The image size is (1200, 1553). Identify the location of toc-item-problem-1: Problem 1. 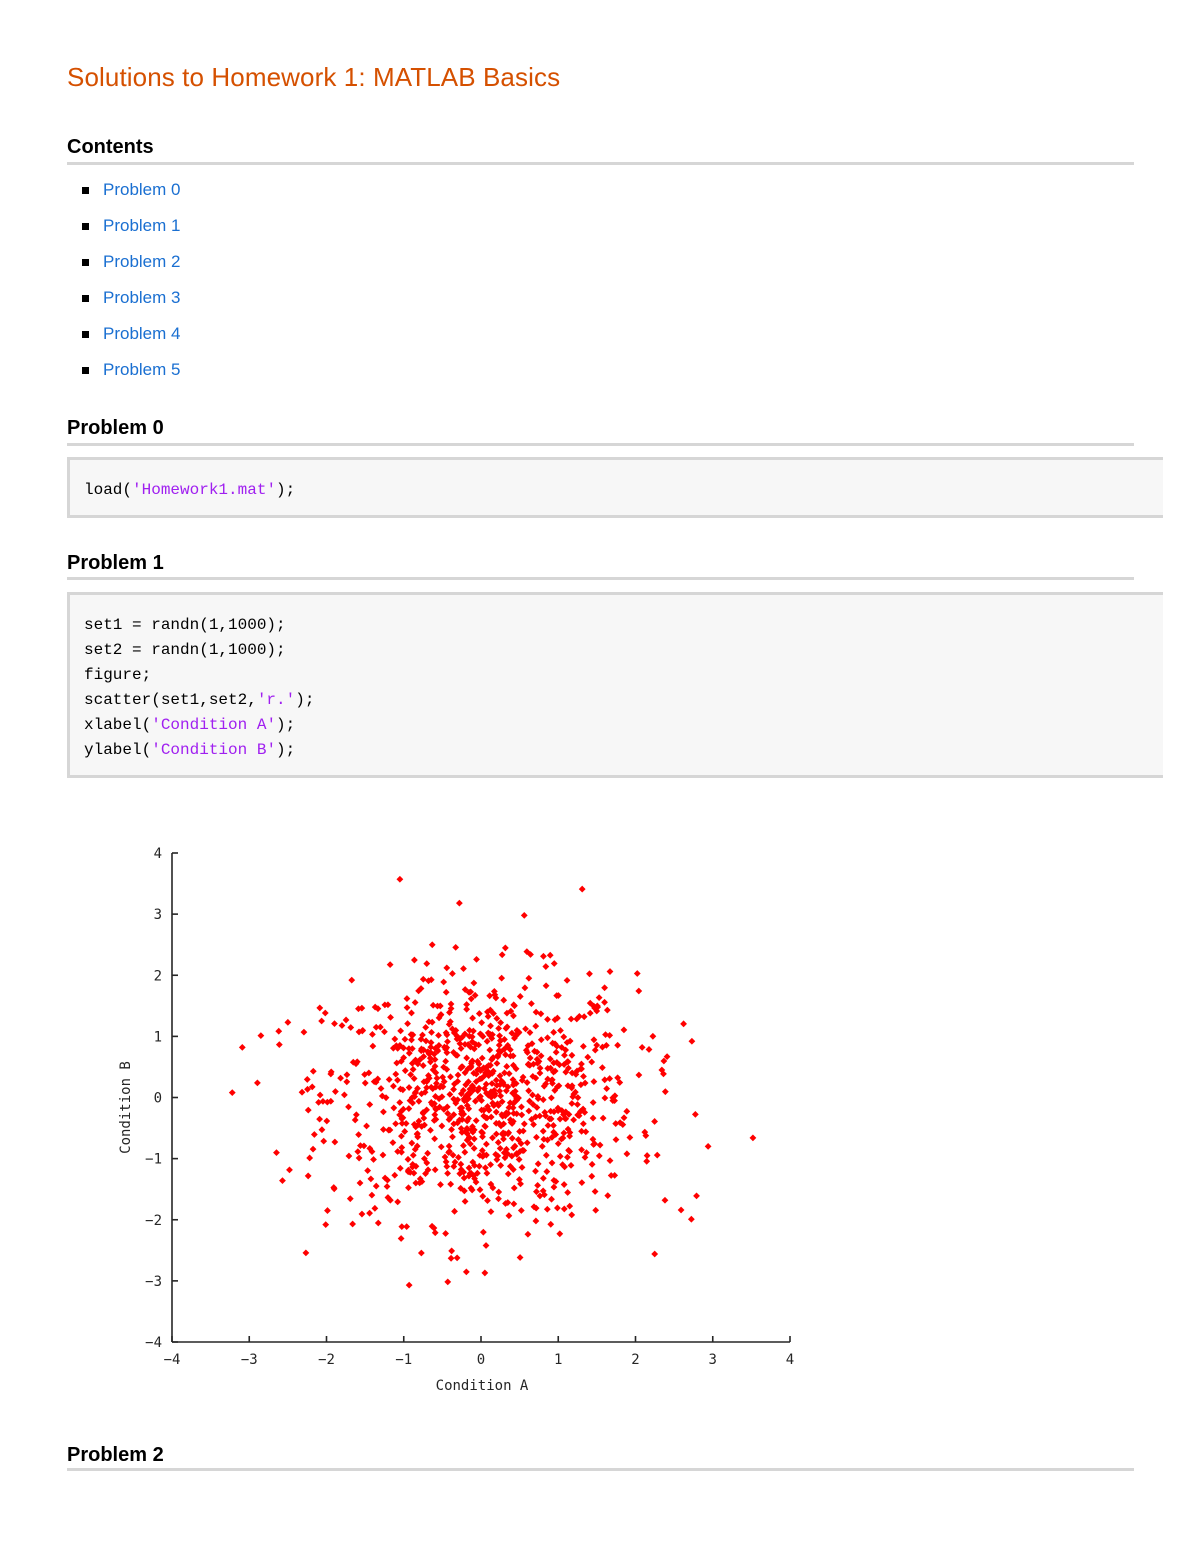
(123, 230).